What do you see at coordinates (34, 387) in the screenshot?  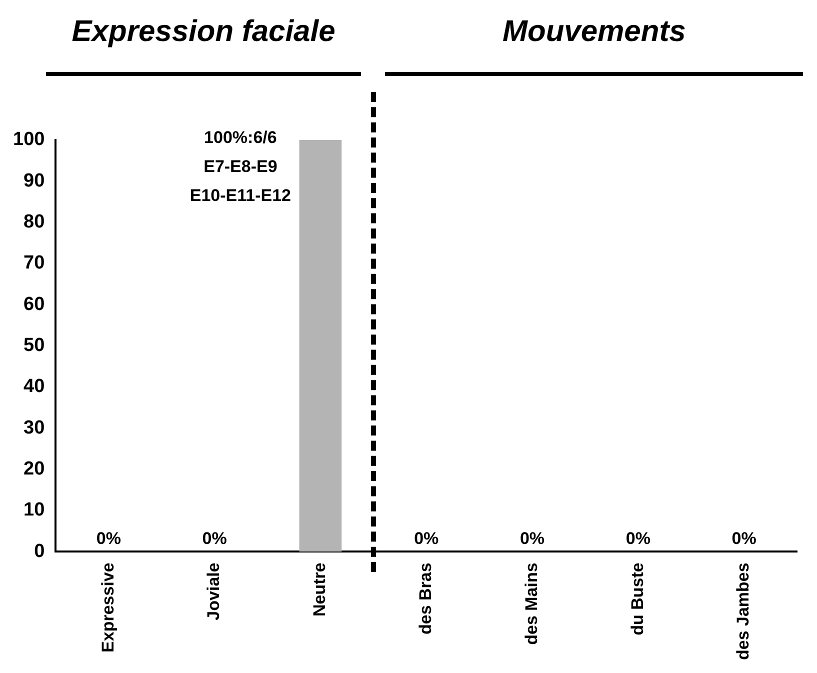 I see `y-tick-label: 40` at bounding box center [34, 387].